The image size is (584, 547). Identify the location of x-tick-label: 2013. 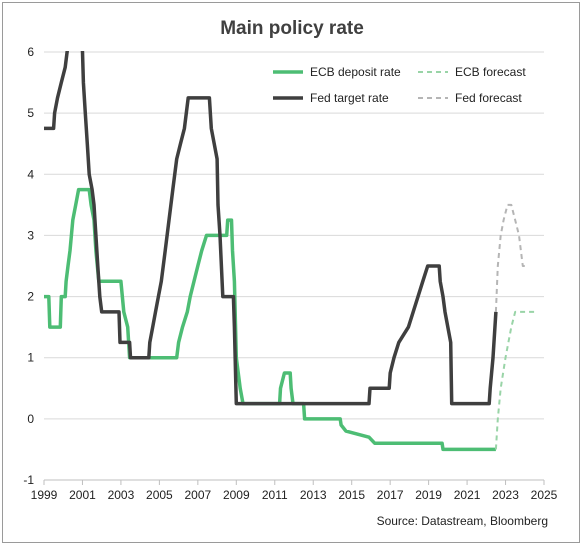
(313, 495).